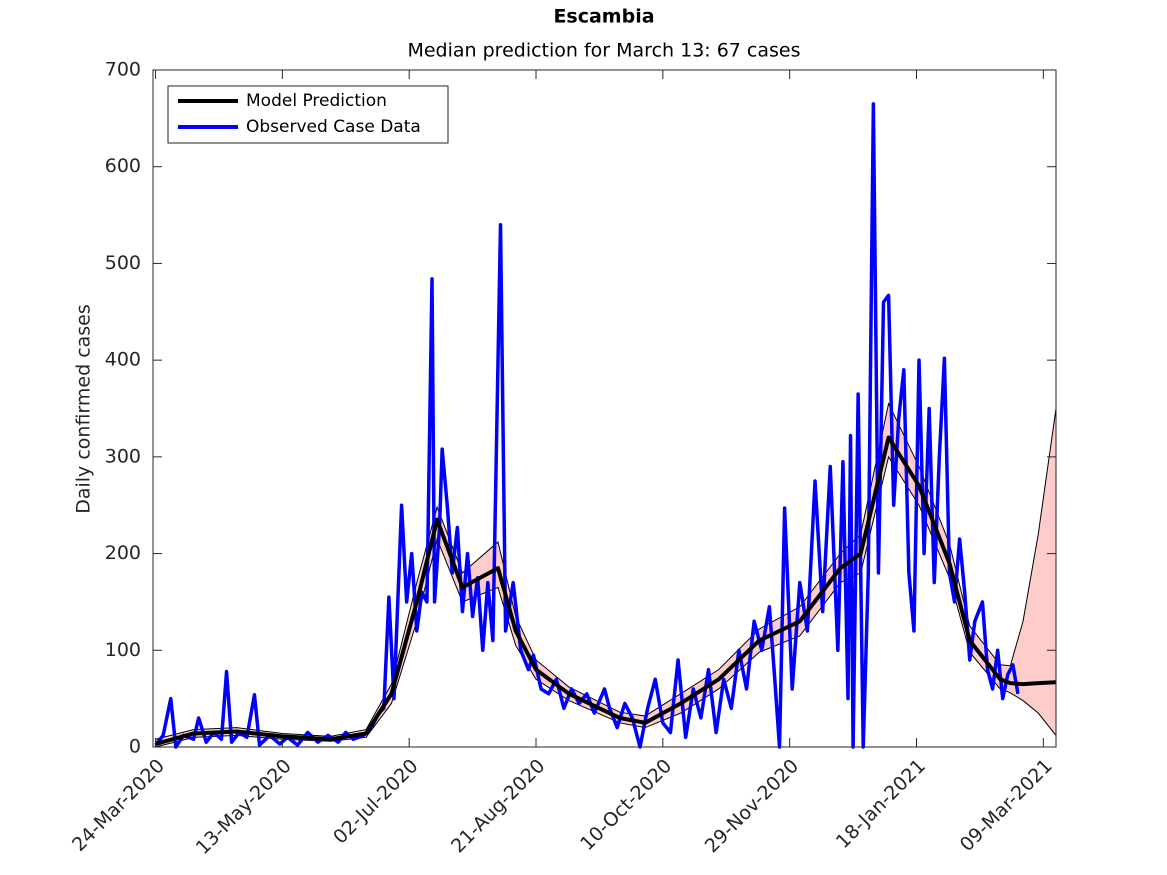  I want to click on x-tick-label: 18-Jan-2021, so click(881, 804).